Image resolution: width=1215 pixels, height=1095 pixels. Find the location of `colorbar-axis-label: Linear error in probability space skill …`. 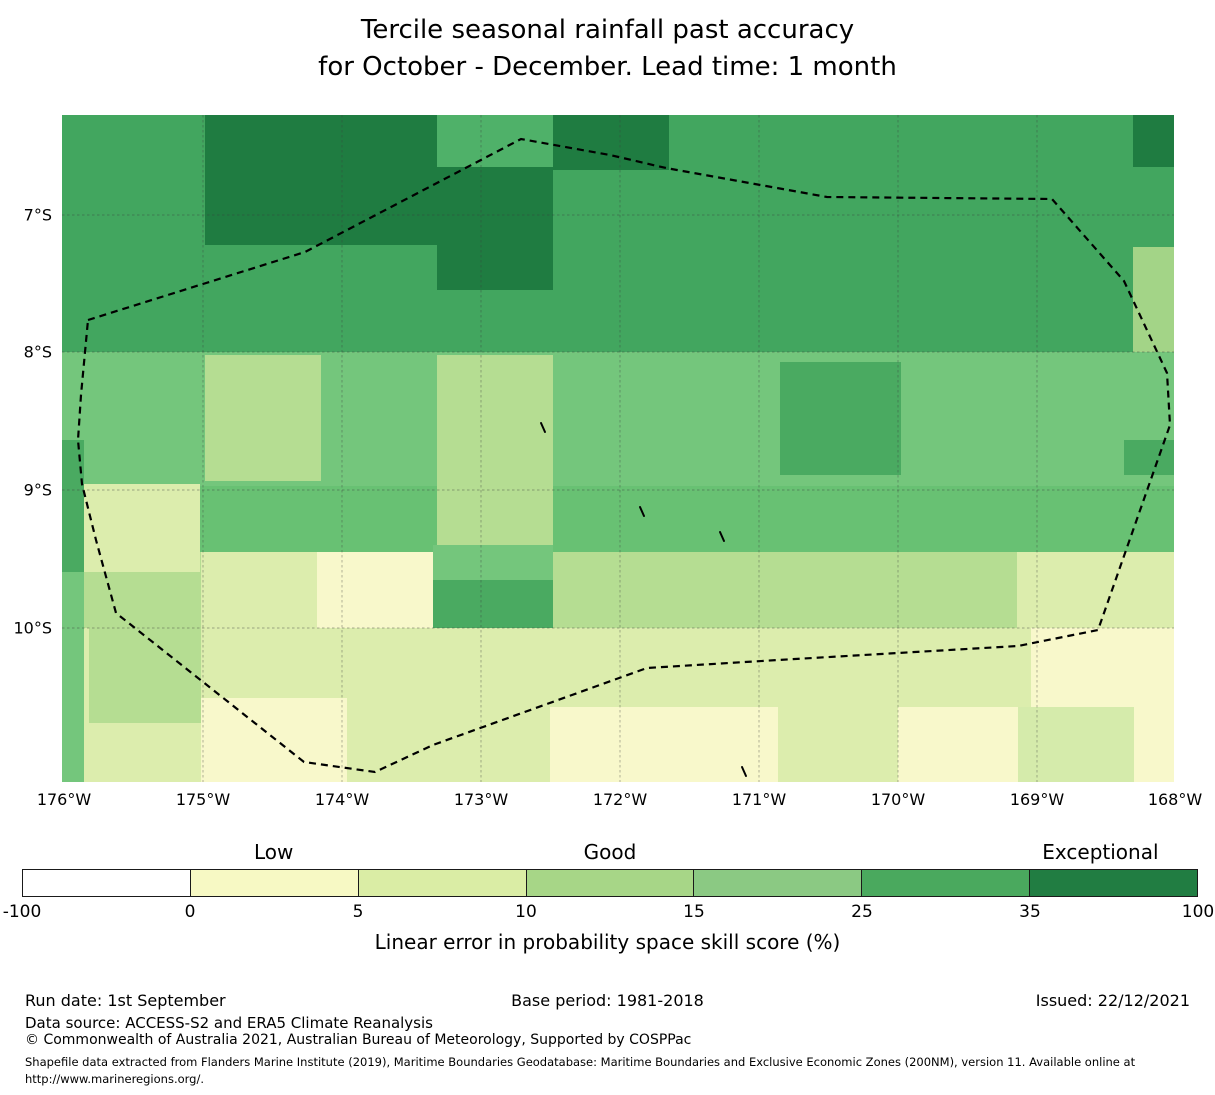

colorbar-axis-label: Linear error in probability space skill … is located at coordinates (607, 942).